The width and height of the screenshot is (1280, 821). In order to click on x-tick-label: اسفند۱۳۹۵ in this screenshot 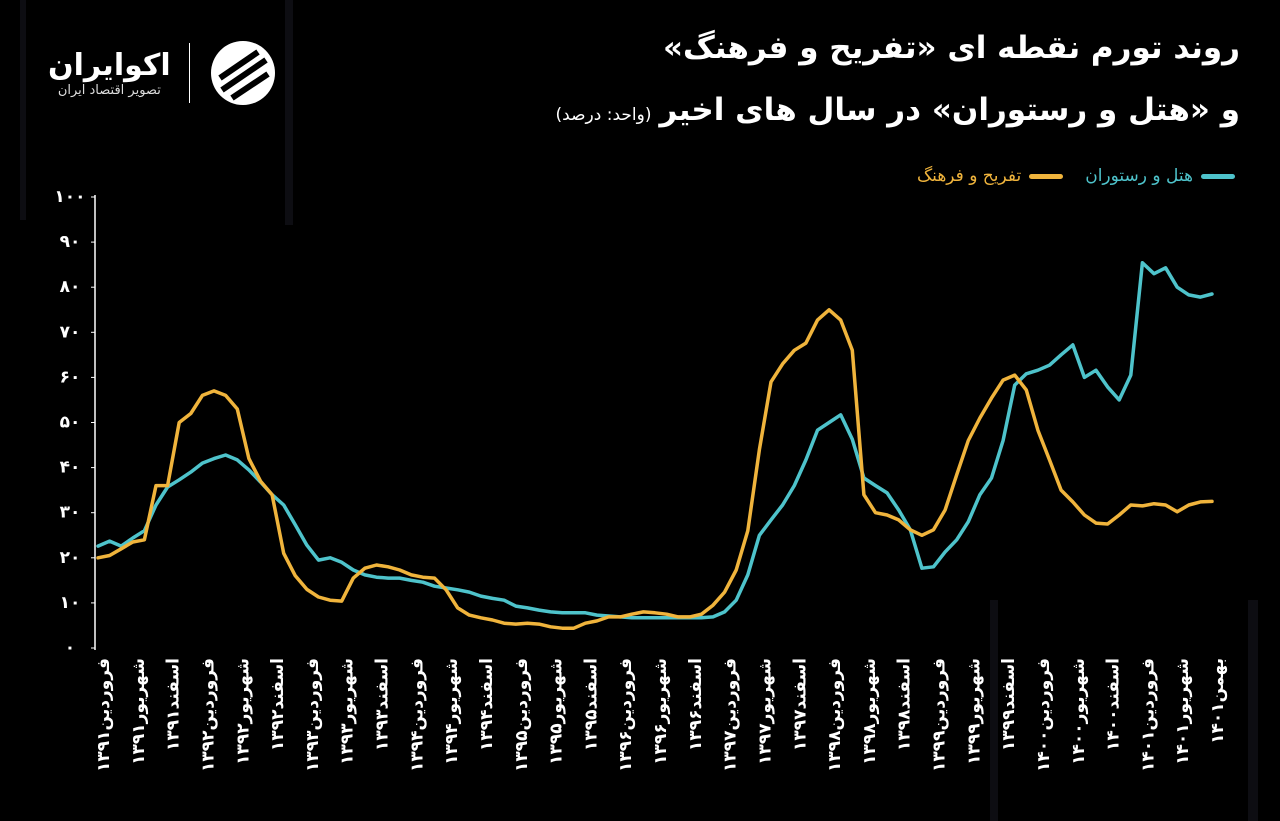, I will do `click(591, 704)`.